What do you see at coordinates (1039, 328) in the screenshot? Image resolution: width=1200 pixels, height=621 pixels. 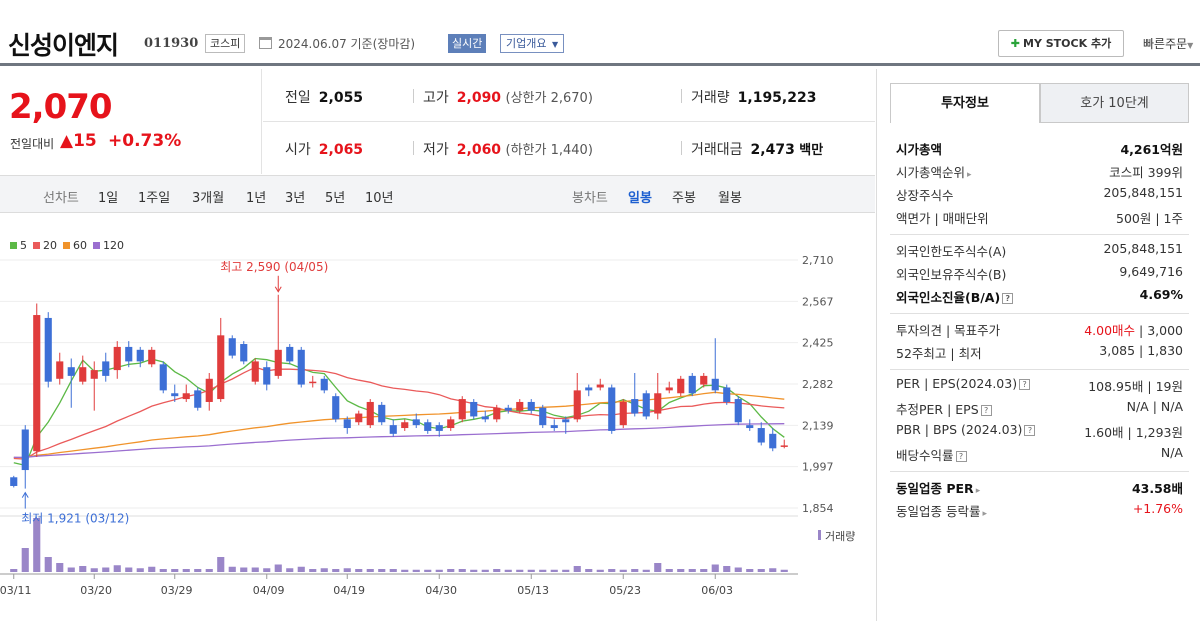 I see `info-row: 투자의견 | 목표주가 4.00매수 | 3,000` at bounding box center [1039, 328].